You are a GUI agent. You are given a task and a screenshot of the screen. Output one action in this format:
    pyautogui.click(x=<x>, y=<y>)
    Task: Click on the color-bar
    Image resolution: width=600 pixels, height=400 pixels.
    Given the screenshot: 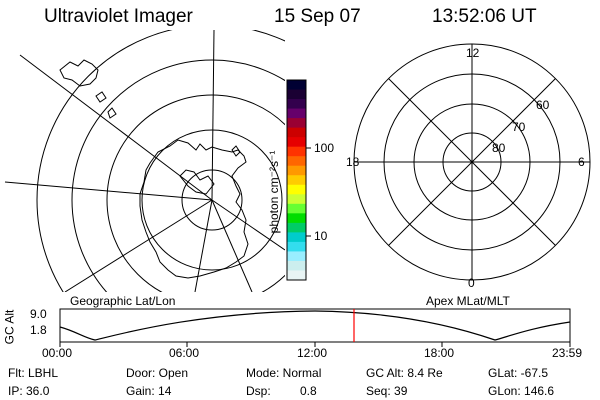 What is the action you would take?
    pyautogui.click(x=296, y=180)
    